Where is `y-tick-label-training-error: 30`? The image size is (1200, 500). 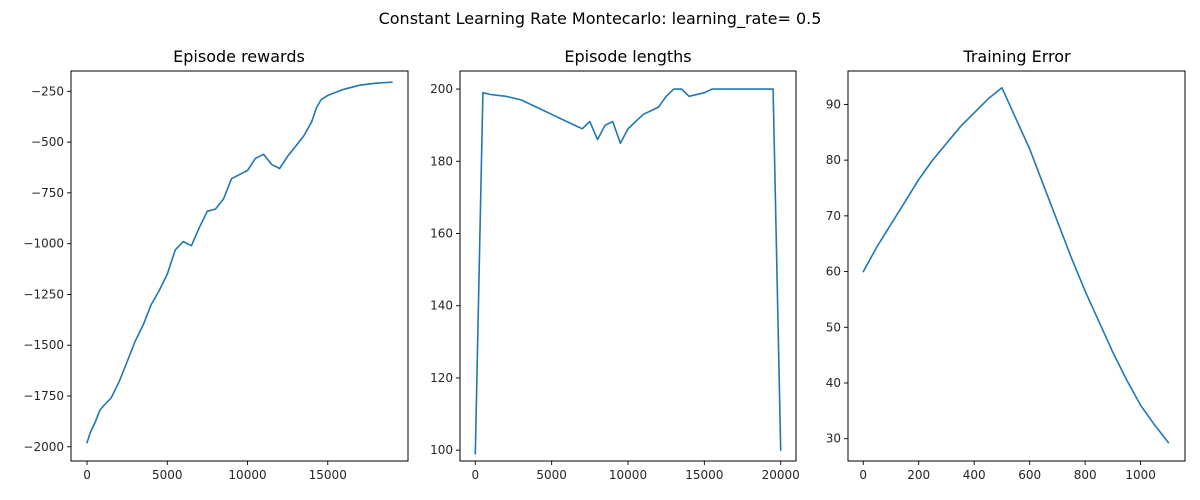
y-tick-label-training-error: 30 is located at coordinates (833, 439).